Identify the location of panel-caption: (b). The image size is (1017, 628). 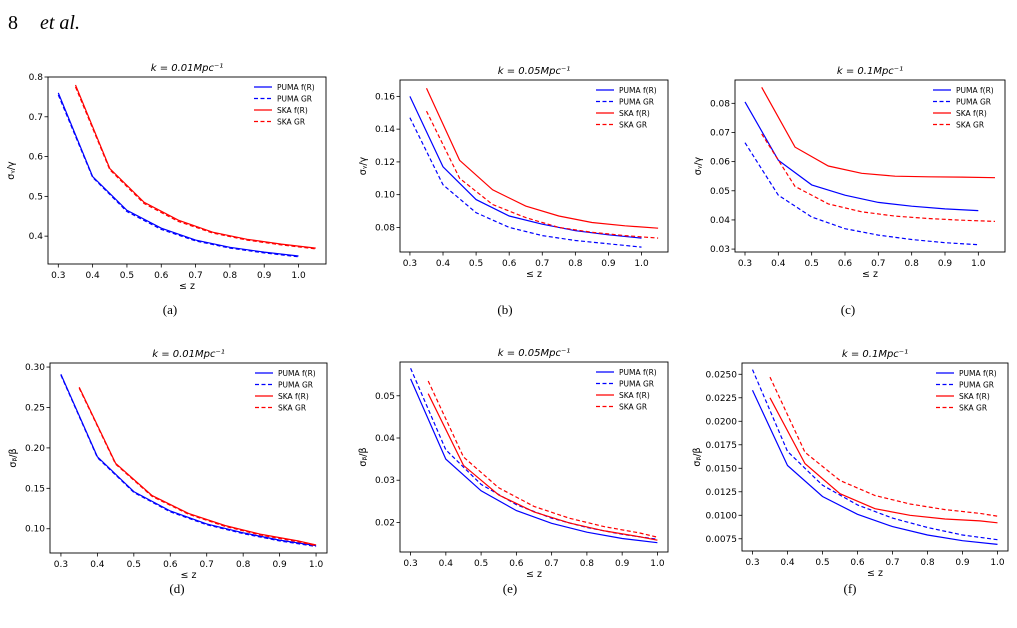
(504, 309).